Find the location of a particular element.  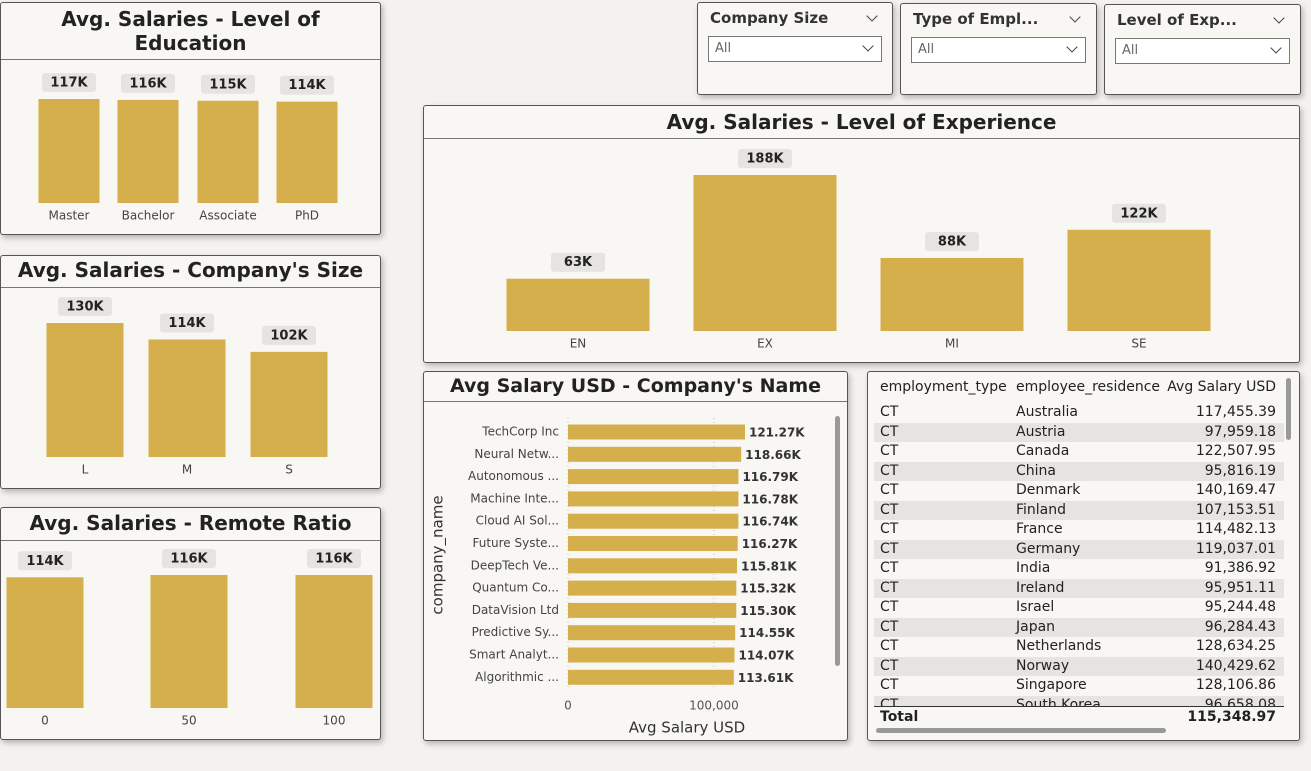

table-row: CT Denmark 140,169.47 is located at coordinates (1079, 491).